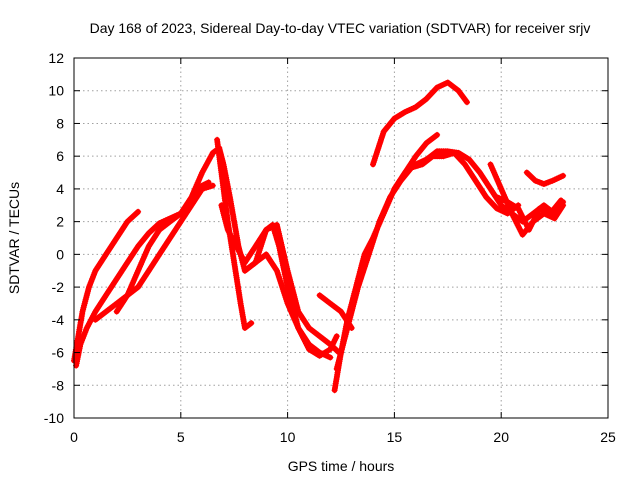 Image resolution: width=640 pixels, height=480 pixels. I want to click on x-tick-label: 10, so click(288, 437).